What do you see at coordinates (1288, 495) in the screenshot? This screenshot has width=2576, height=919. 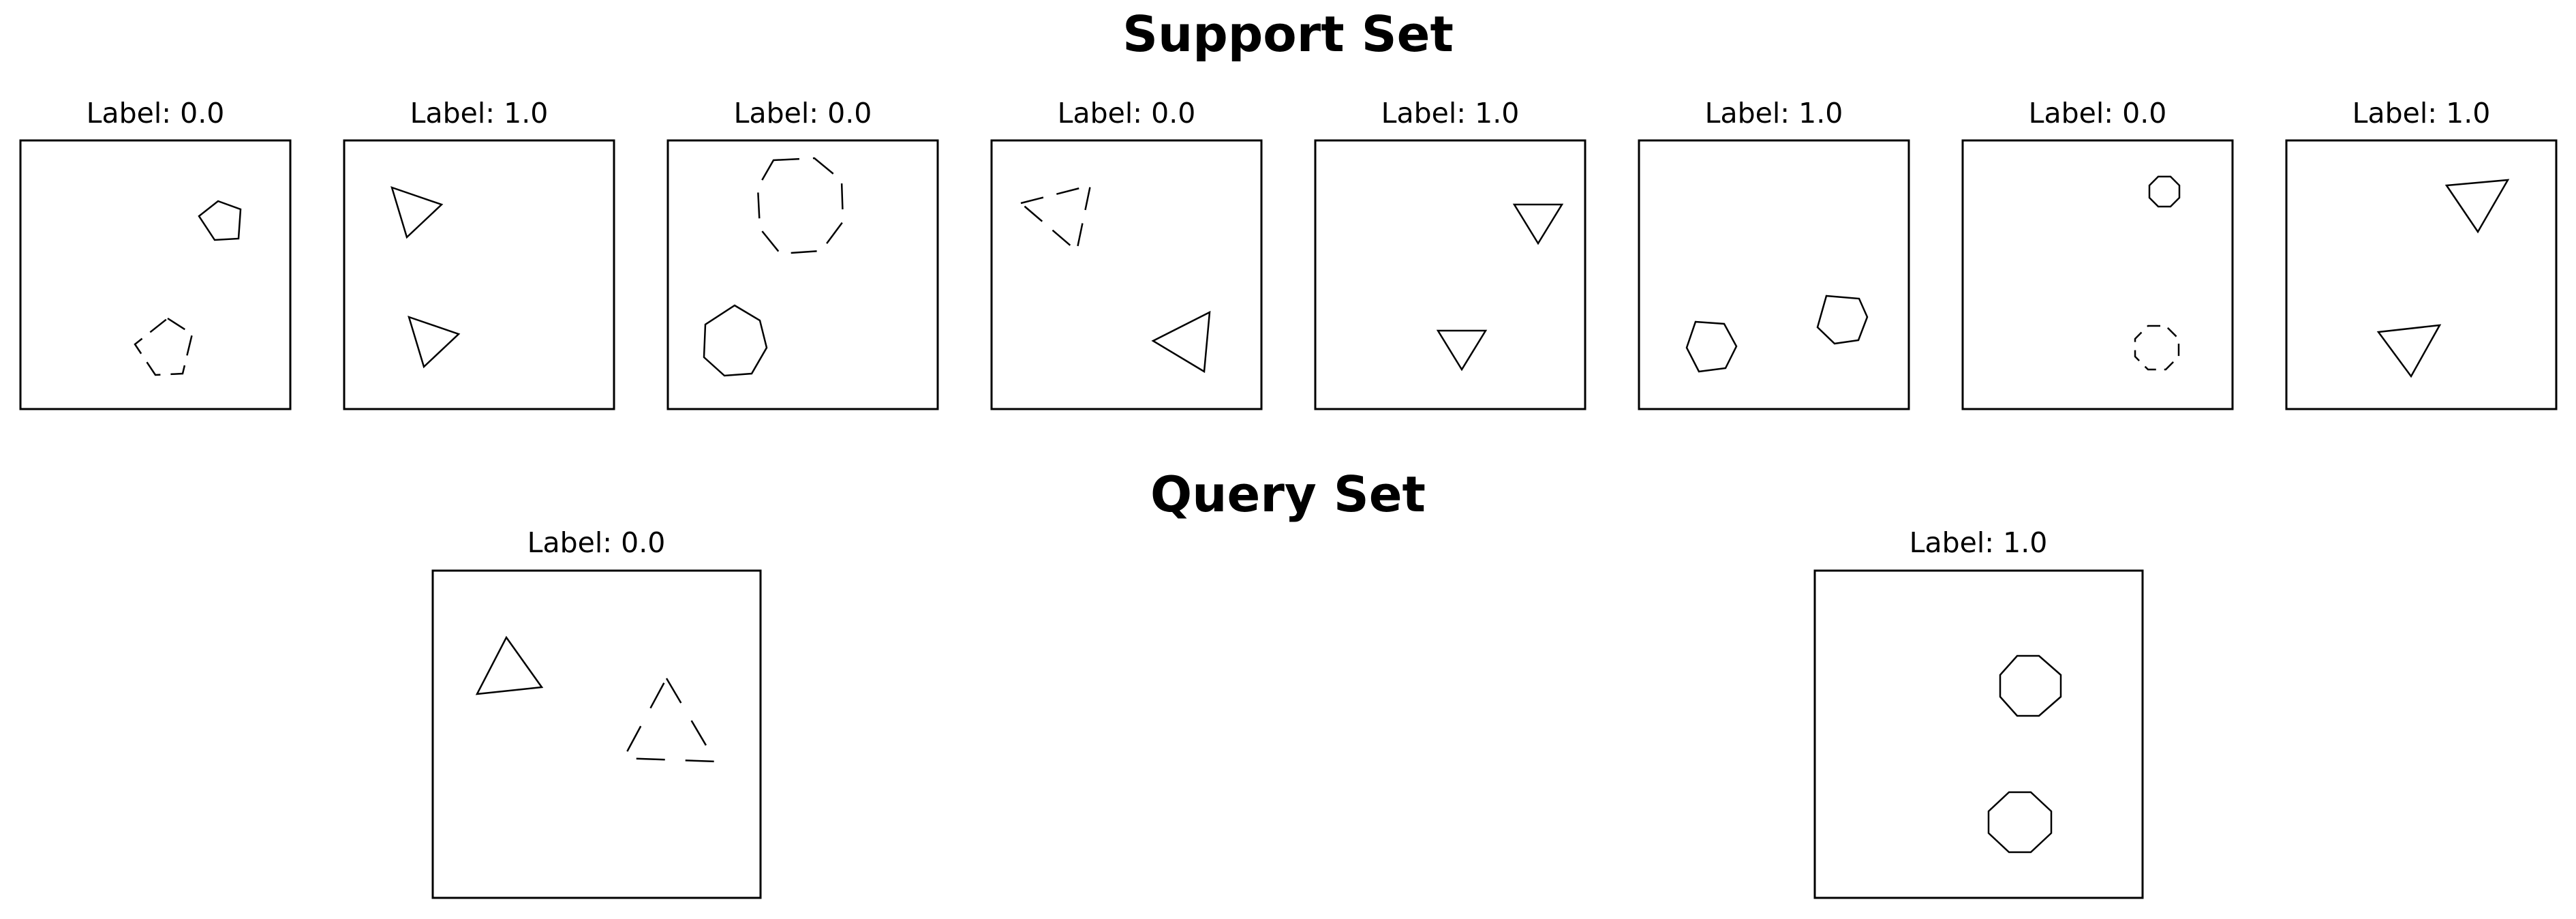 I see `query-set-title: Query Set` at bounding box center [1288, 495].